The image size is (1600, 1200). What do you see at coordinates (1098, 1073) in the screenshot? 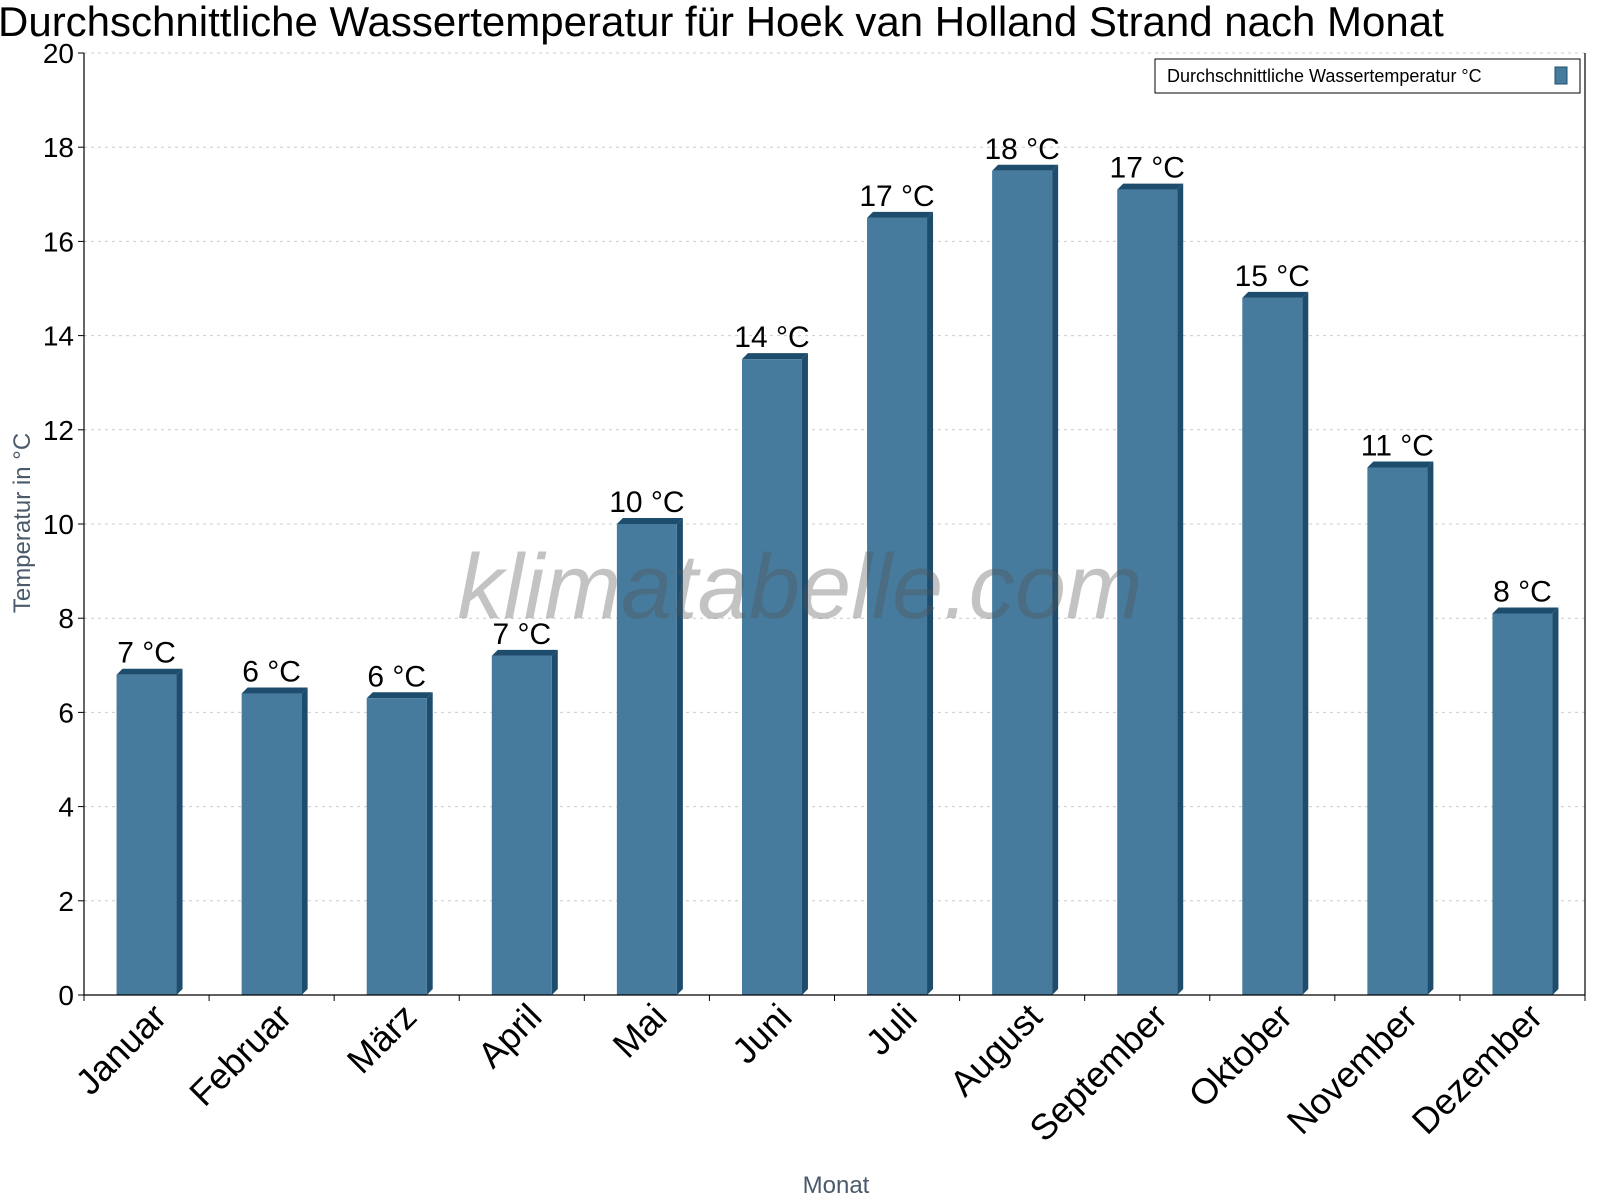
I see `x-tick-label: September` at bounding box center [1098, 1073].